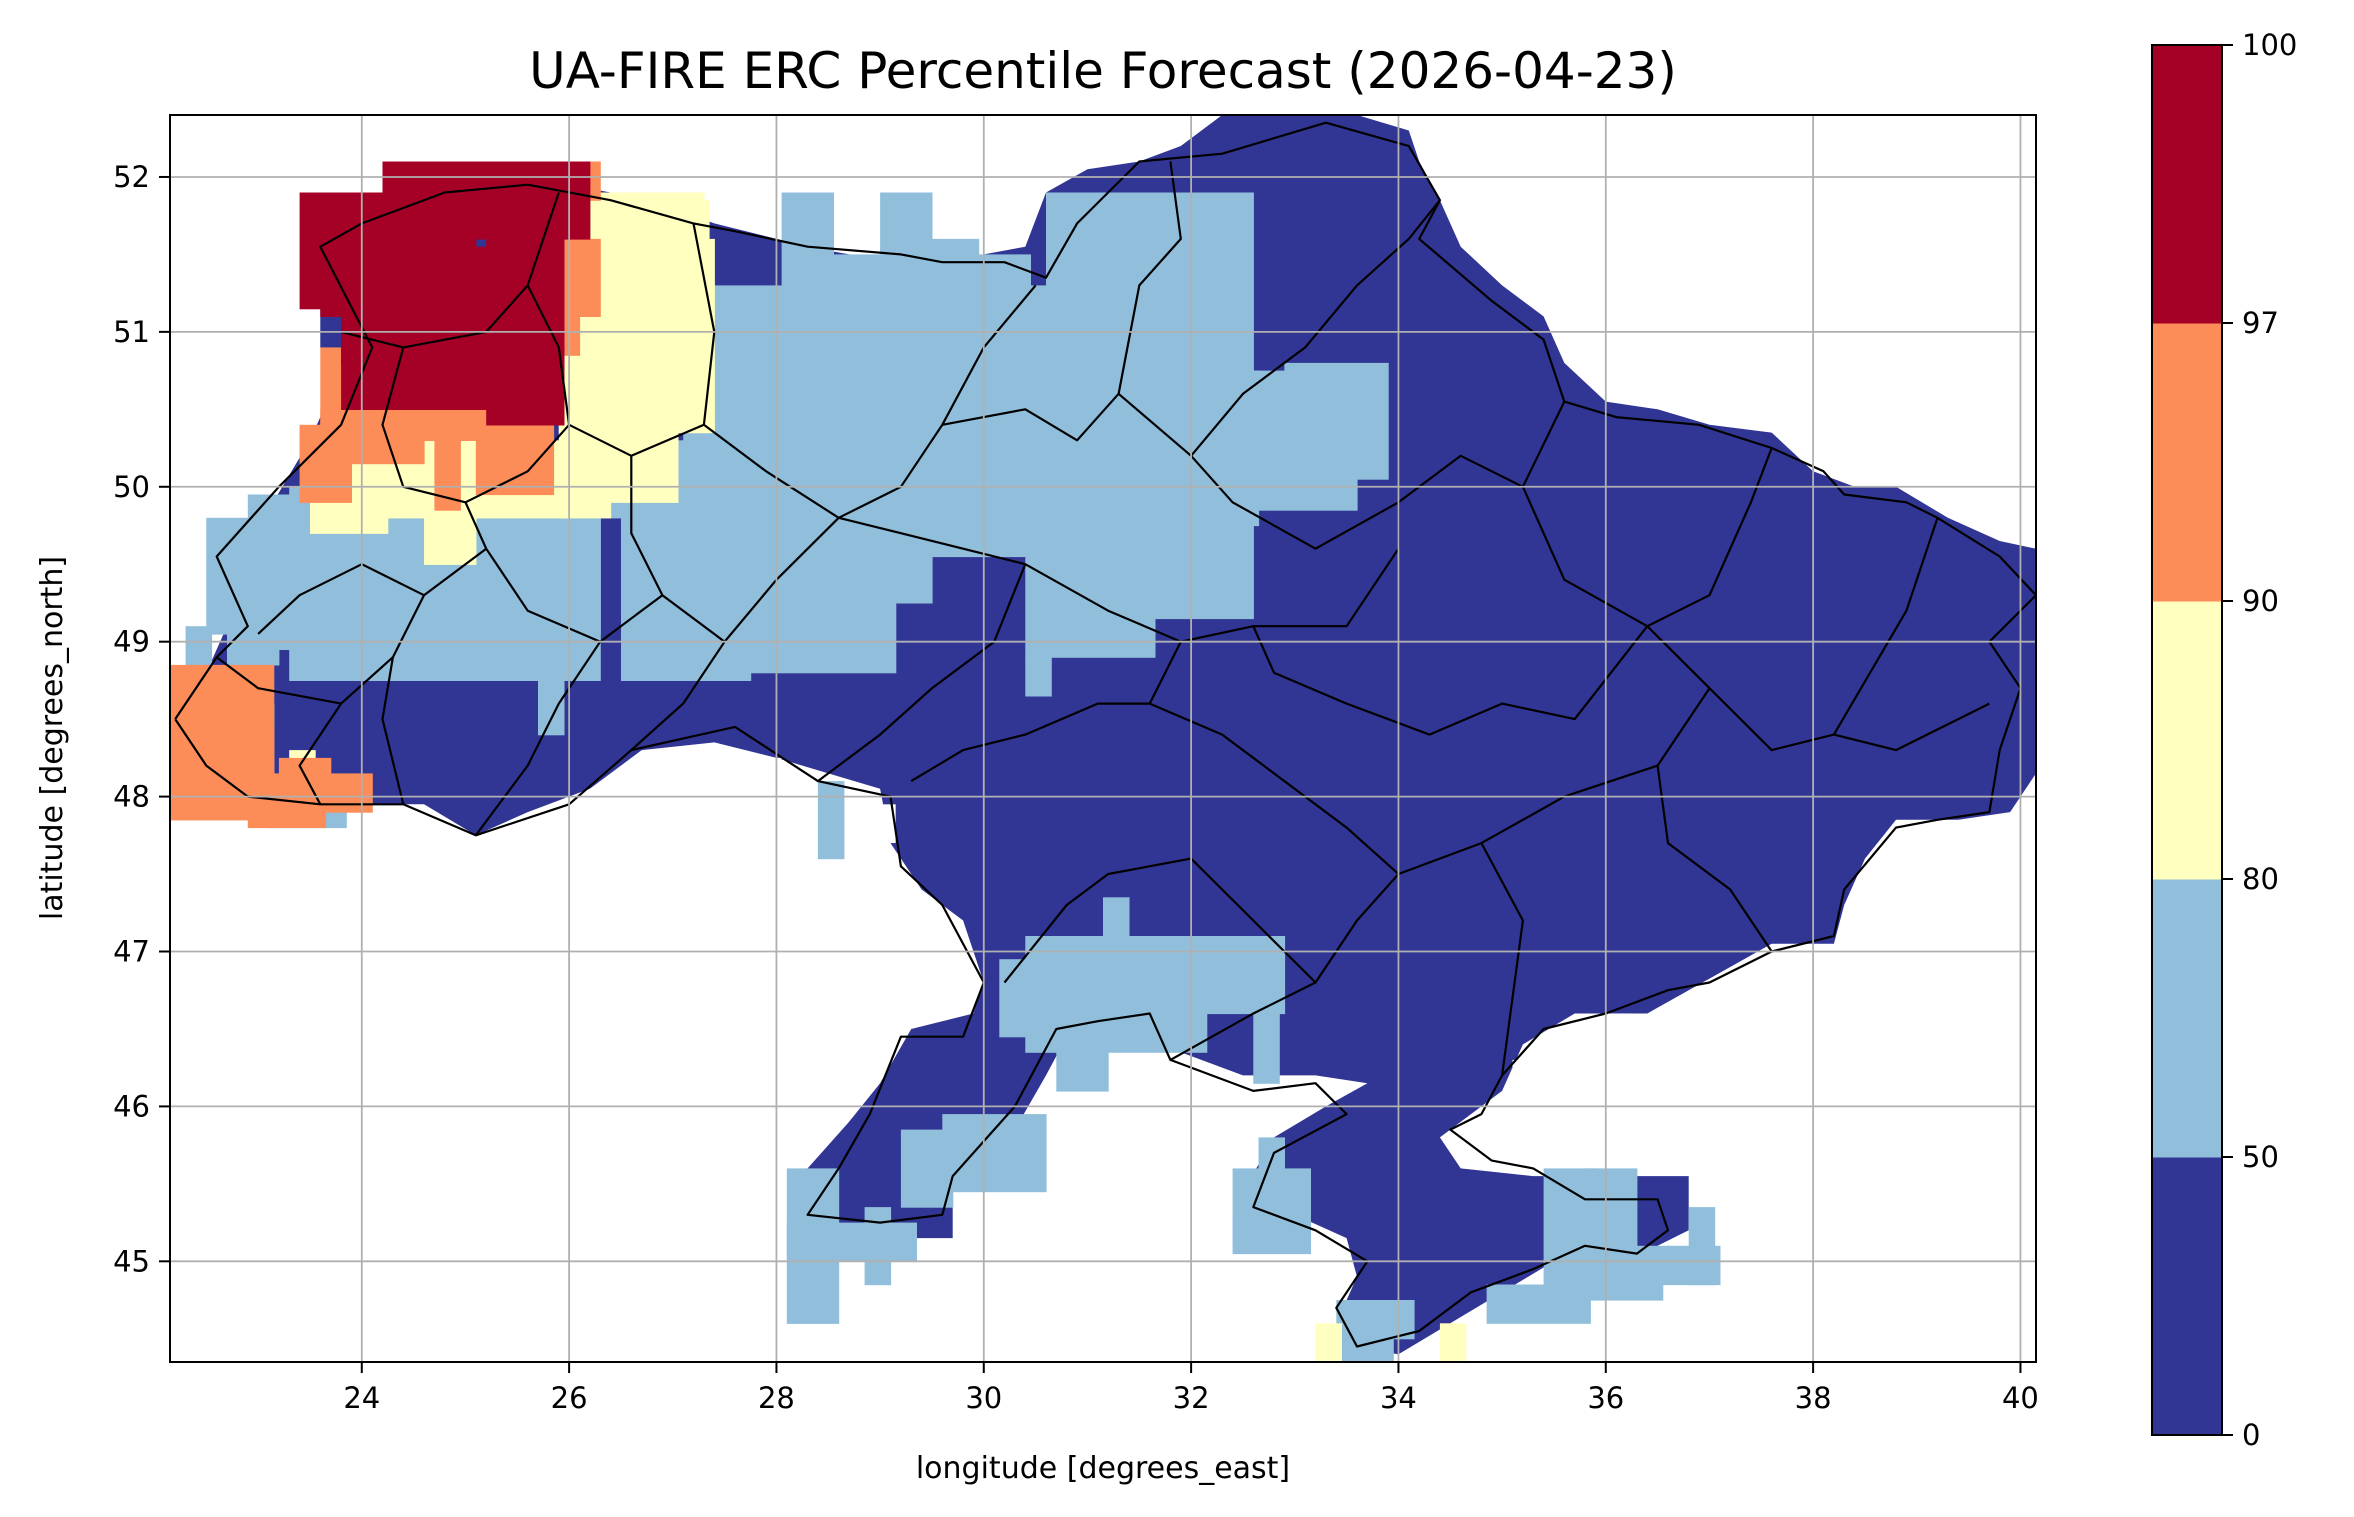 This screenshot has width=2354, height=1517. Describe the element at coordinates (131, 1261) in the screenshot. I see `y-tick-label: 45` at that location.